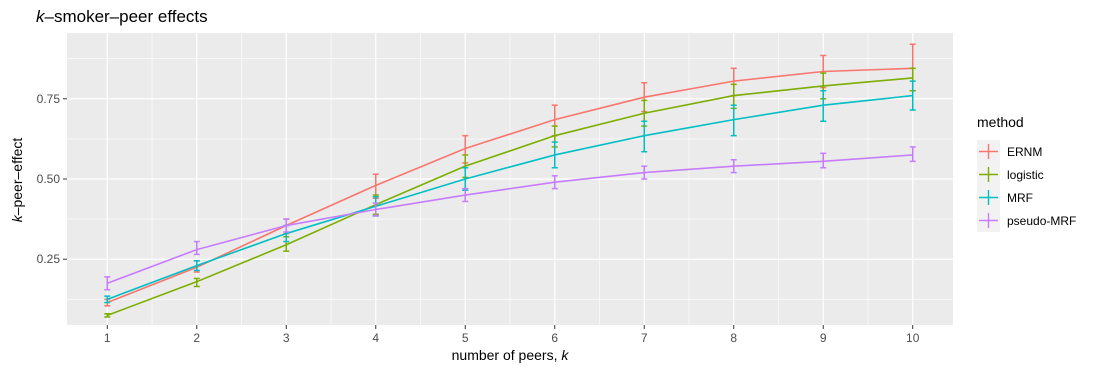 The image size is (1095, 371). Describe the element at coordinates (644, 338) in the screenshot. I see `x-tick-label: 7` at that location.